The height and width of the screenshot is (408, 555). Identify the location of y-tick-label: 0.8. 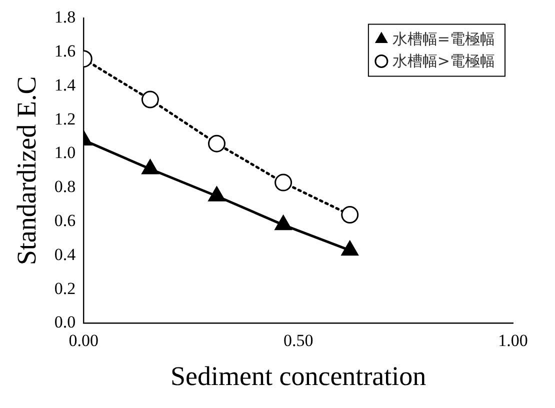
(65, 186).